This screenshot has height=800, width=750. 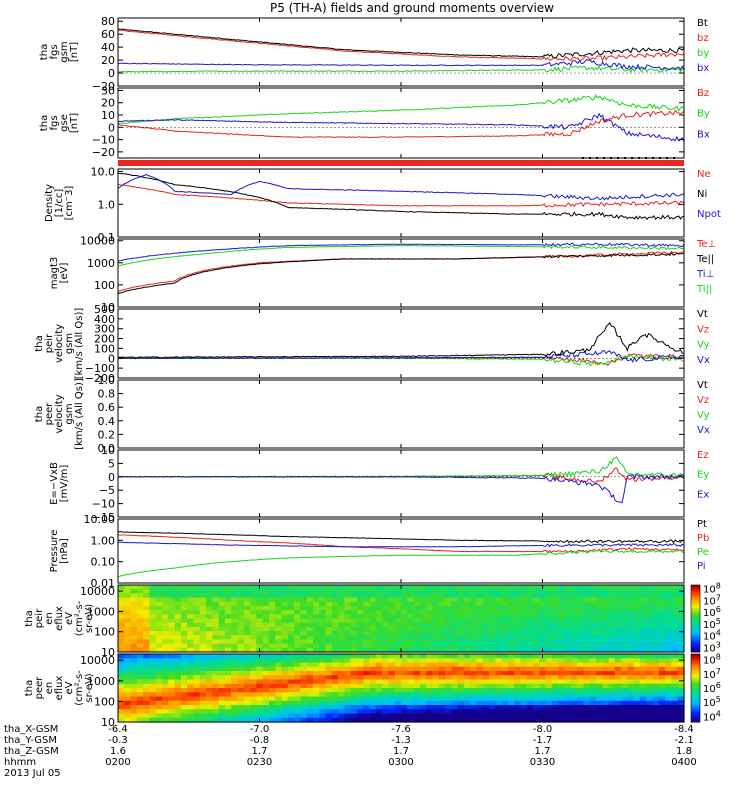 I want to click on series-line-Bt, so click(x=401, y=43).